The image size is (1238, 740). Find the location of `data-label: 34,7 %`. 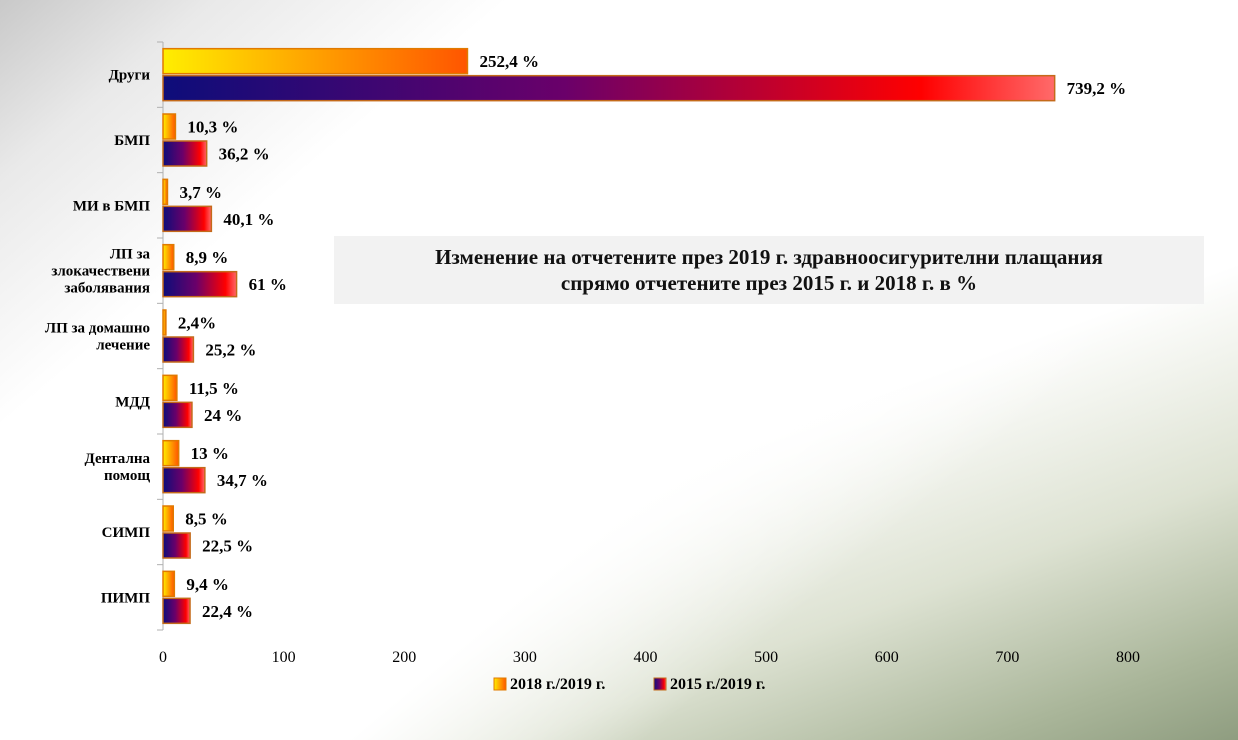

data-label: 34,7 % is located at coordinates (242, 480).